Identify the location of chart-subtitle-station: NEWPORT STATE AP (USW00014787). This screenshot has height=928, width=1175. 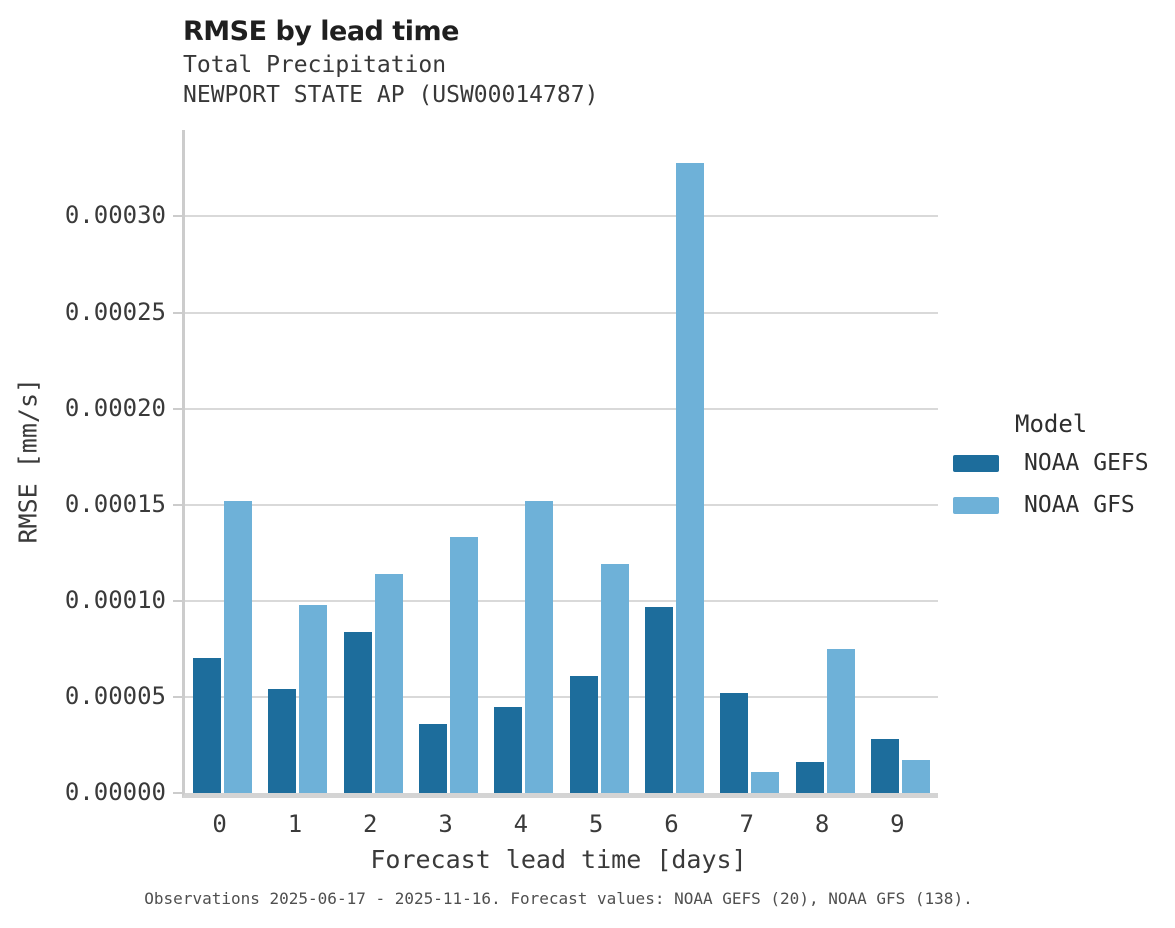
(391, 95).